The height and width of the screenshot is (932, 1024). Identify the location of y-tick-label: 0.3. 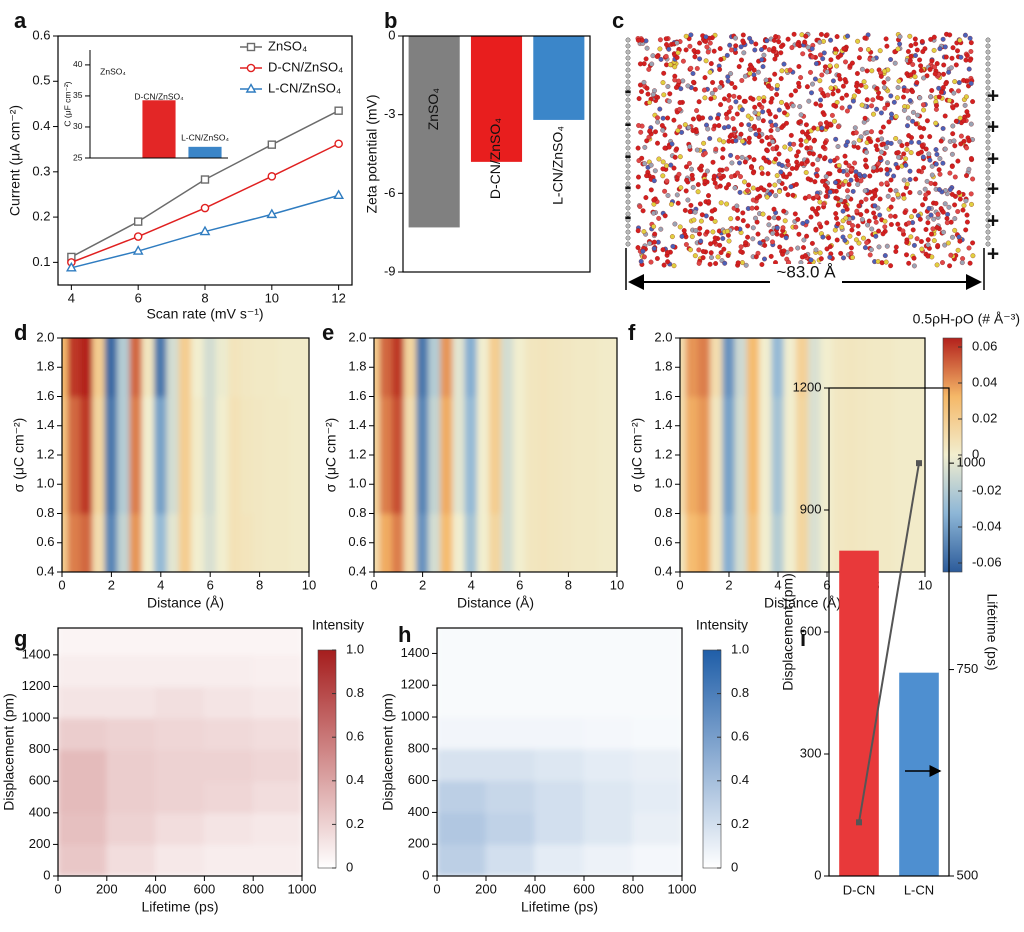
(41, 170).